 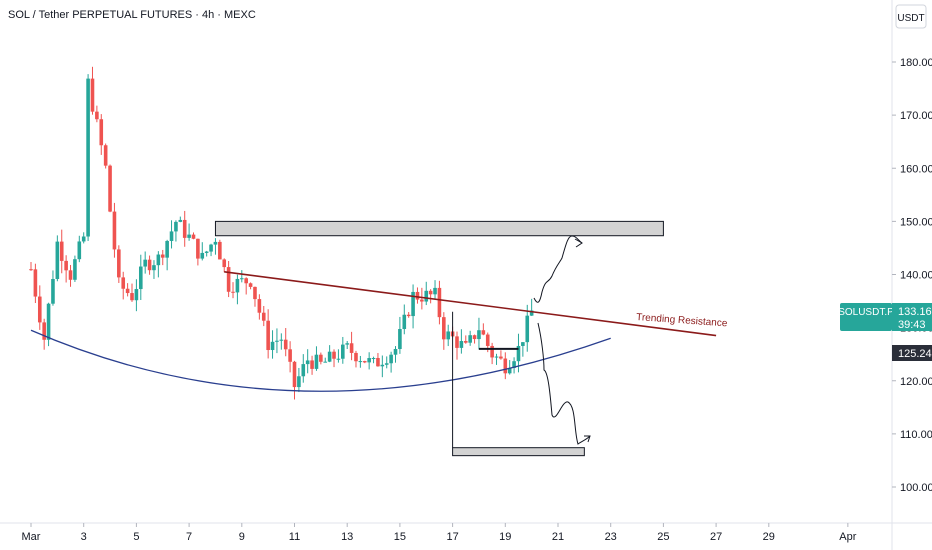 I want to click on time-tick-label: 7, so click(x=189, y=537).